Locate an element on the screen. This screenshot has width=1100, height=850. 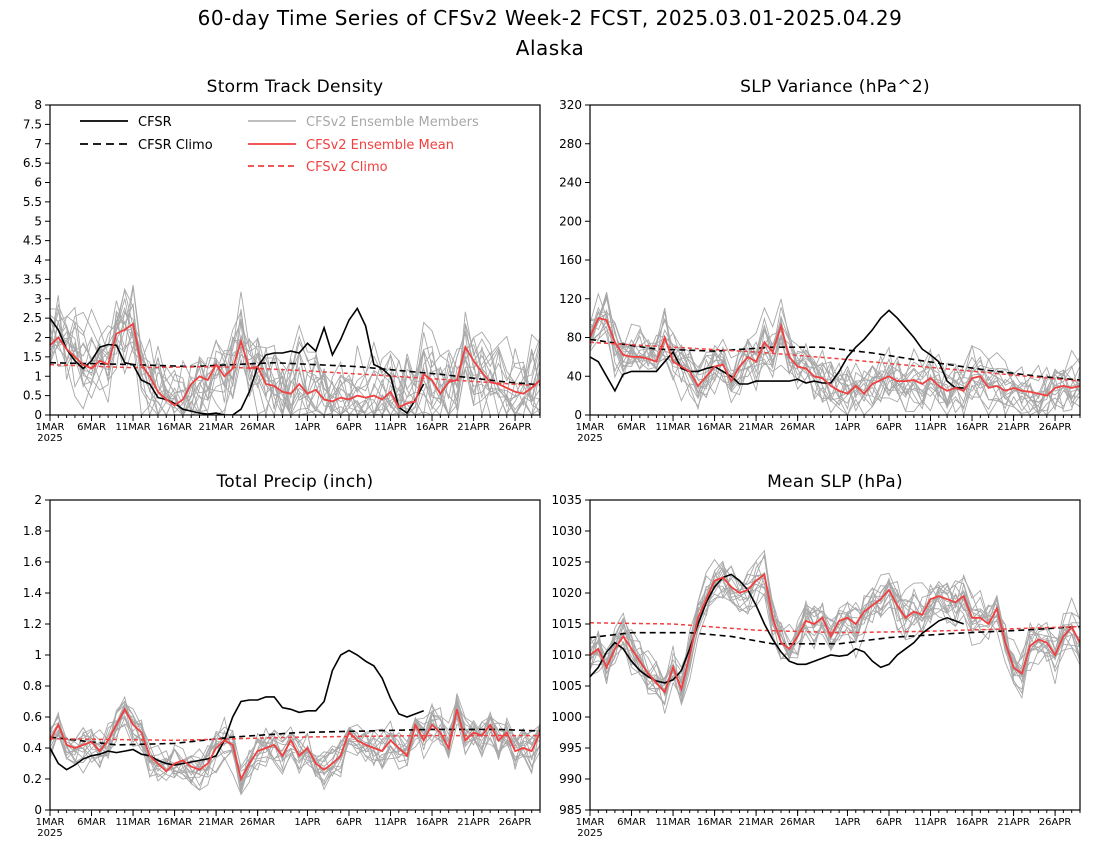
y-tick-label: 990 is located at coordinates (570, 779).